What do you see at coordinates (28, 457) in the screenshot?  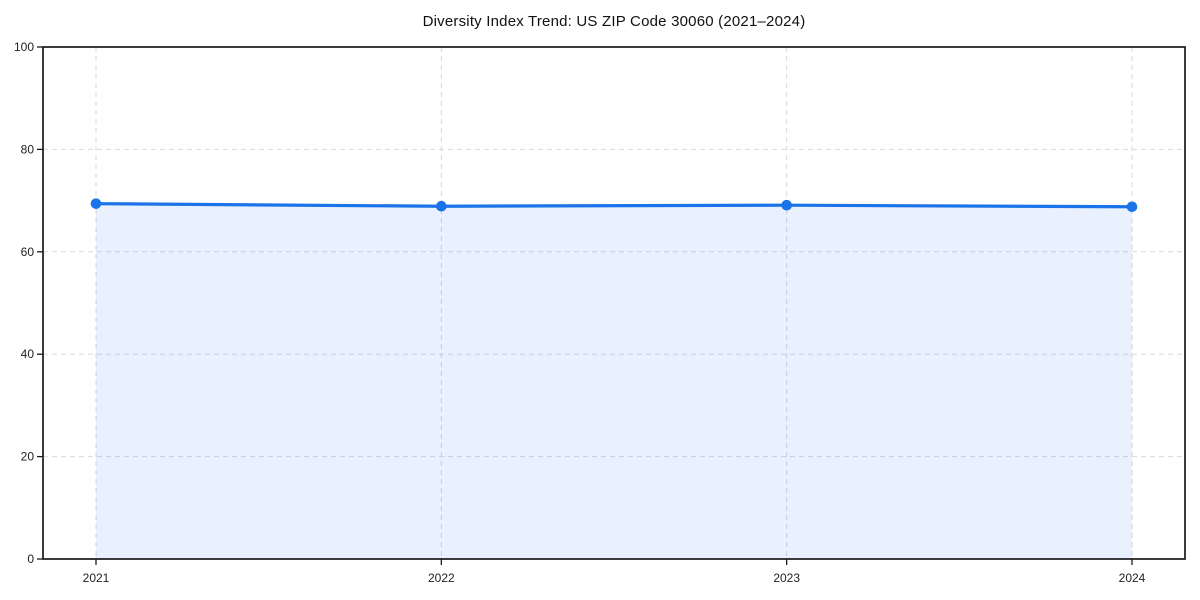 I see `y-tick-label: 20` at bounding box center [28, 457].